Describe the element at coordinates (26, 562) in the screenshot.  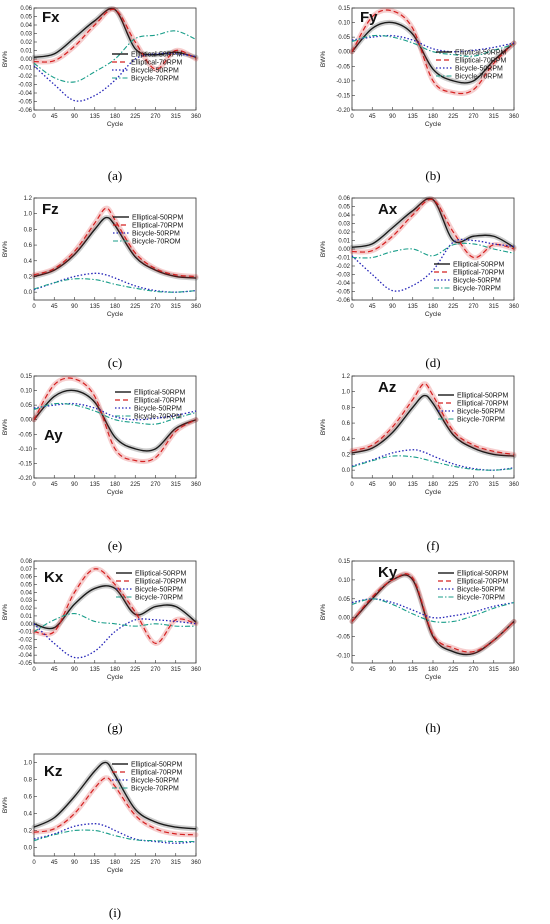
I see `y-tick-label: 0.08` at that location.